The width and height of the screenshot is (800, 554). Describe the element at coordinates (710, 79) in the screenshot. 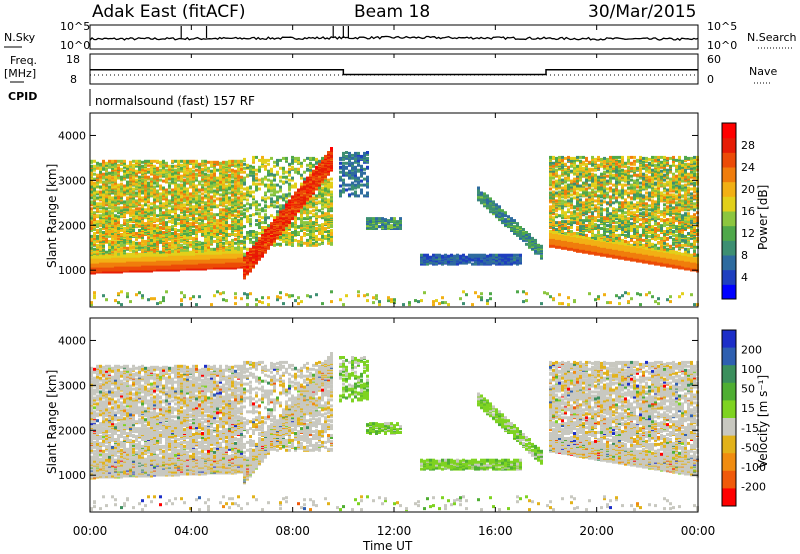

I see `nave-ytick-bottom: 0` at that location.